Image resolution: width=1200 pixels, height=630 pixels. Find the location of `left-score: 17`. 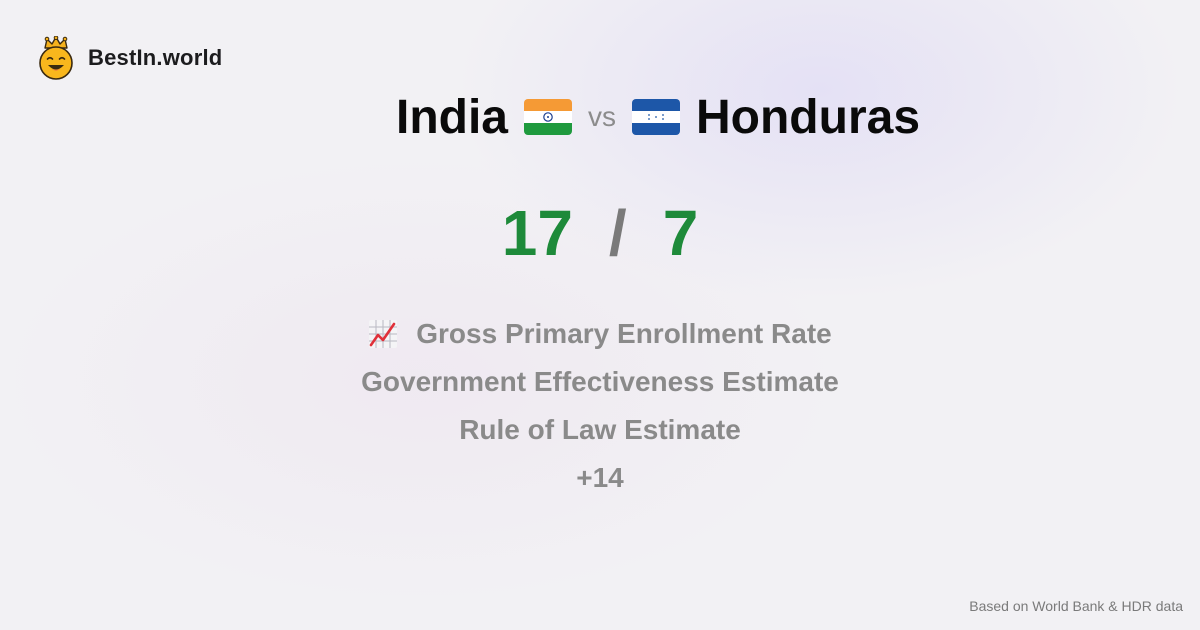

left-score: 17 is located at coordinates (537, 233).